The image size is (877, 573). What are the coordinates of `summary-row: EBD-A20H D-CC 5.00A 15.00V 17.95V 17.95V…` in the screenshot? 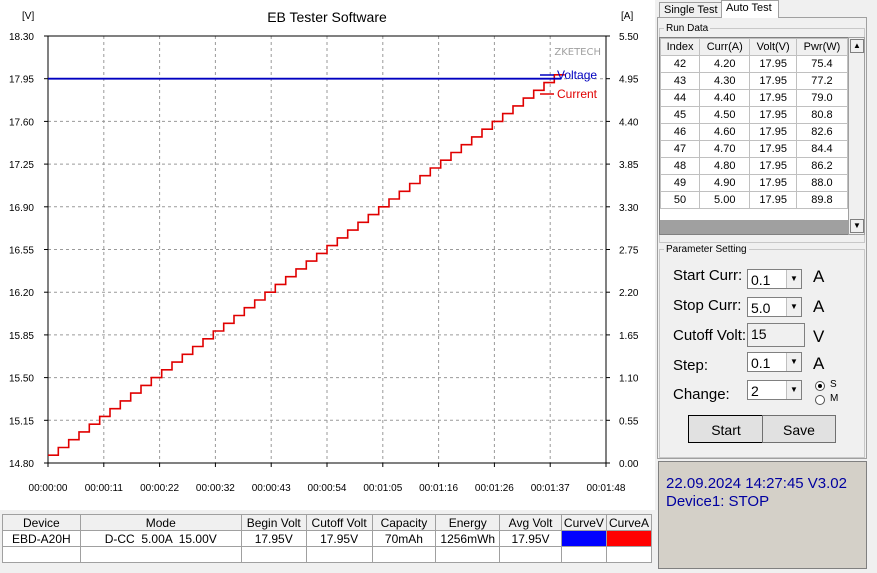 It's located at (327, 538).